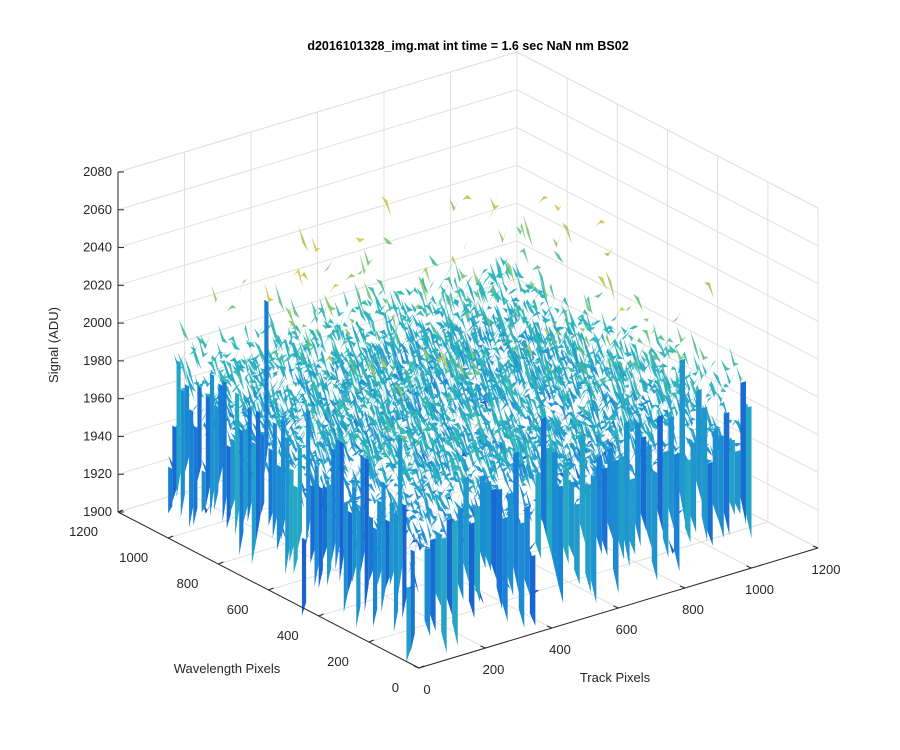 This screenshot has height=750, width=900. What do you see at coordinates (97, 435) in the screenshot?
I see `z-tick-label: 1940` at bounding box center [97, 435].